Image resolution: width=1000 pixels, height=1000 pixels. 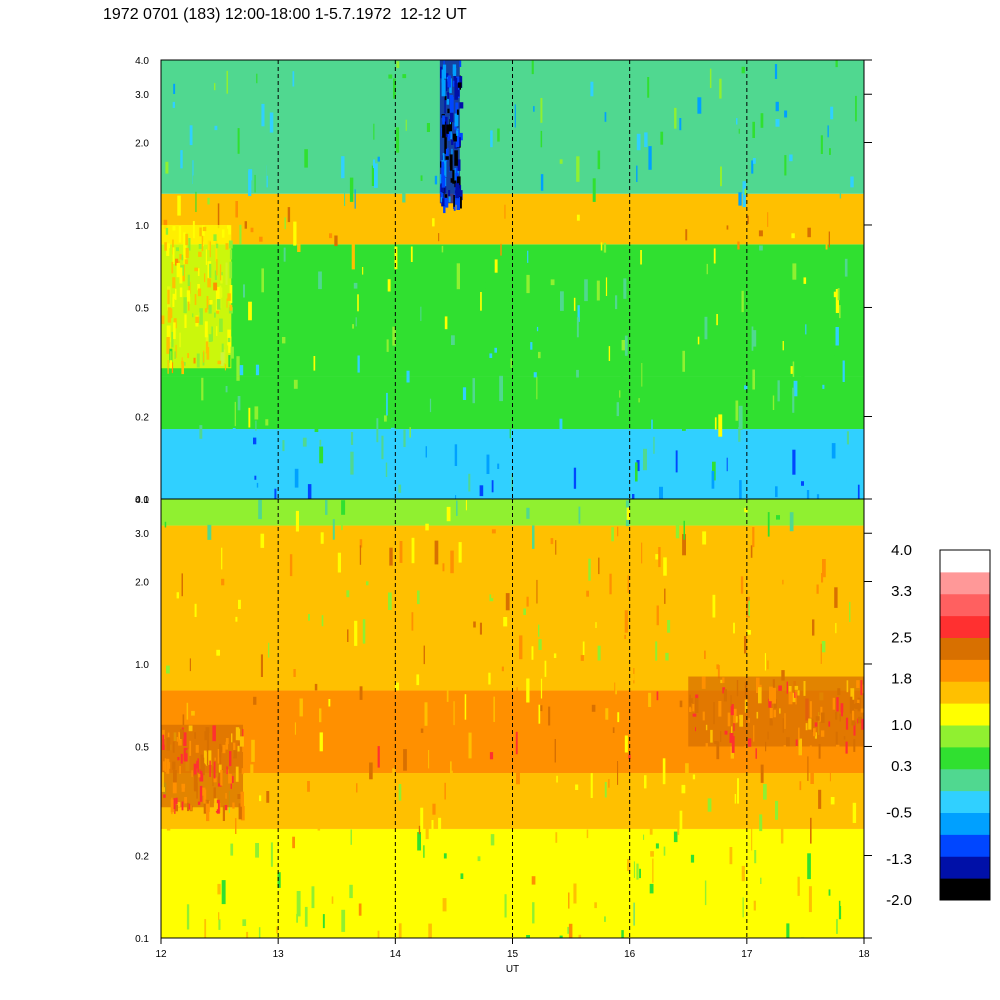 I want to click on colorbar-swatch, so click(x=965, y=626).